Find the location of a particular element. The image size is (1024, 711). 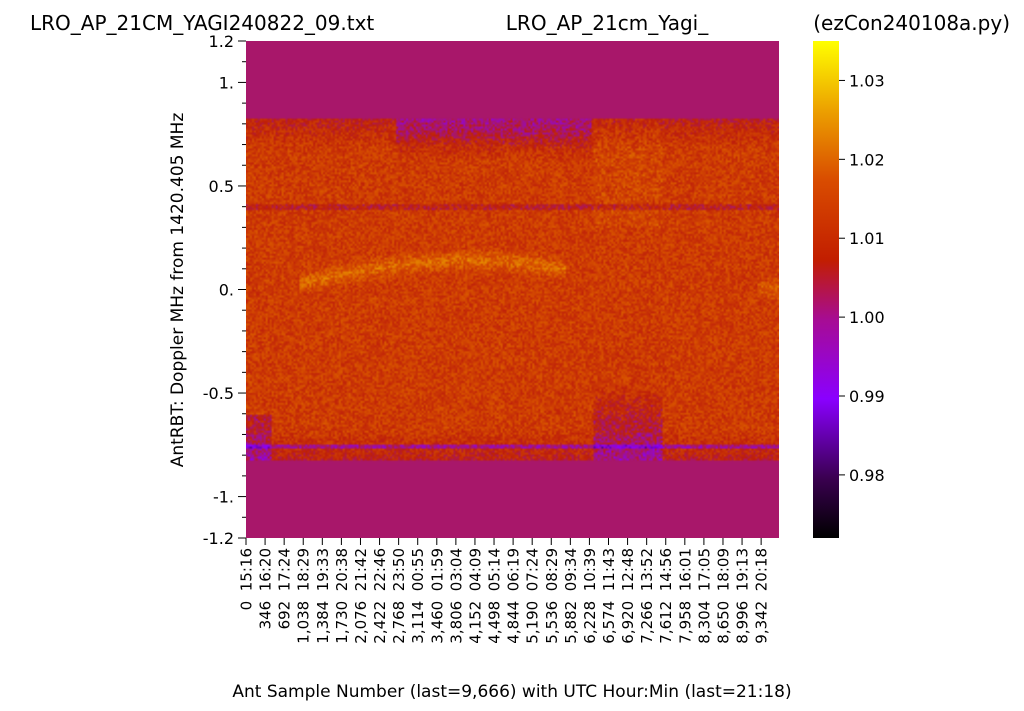

x-tick-label: 3,806 03:04 is located at coordinates (456, 596).